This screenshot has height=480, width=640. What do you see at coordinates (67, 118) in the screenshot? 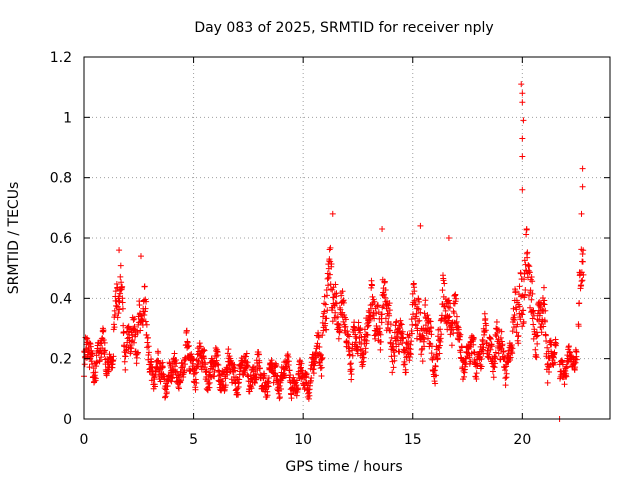
I see `y-tick-label: 1` at bounding box center [67, 118].